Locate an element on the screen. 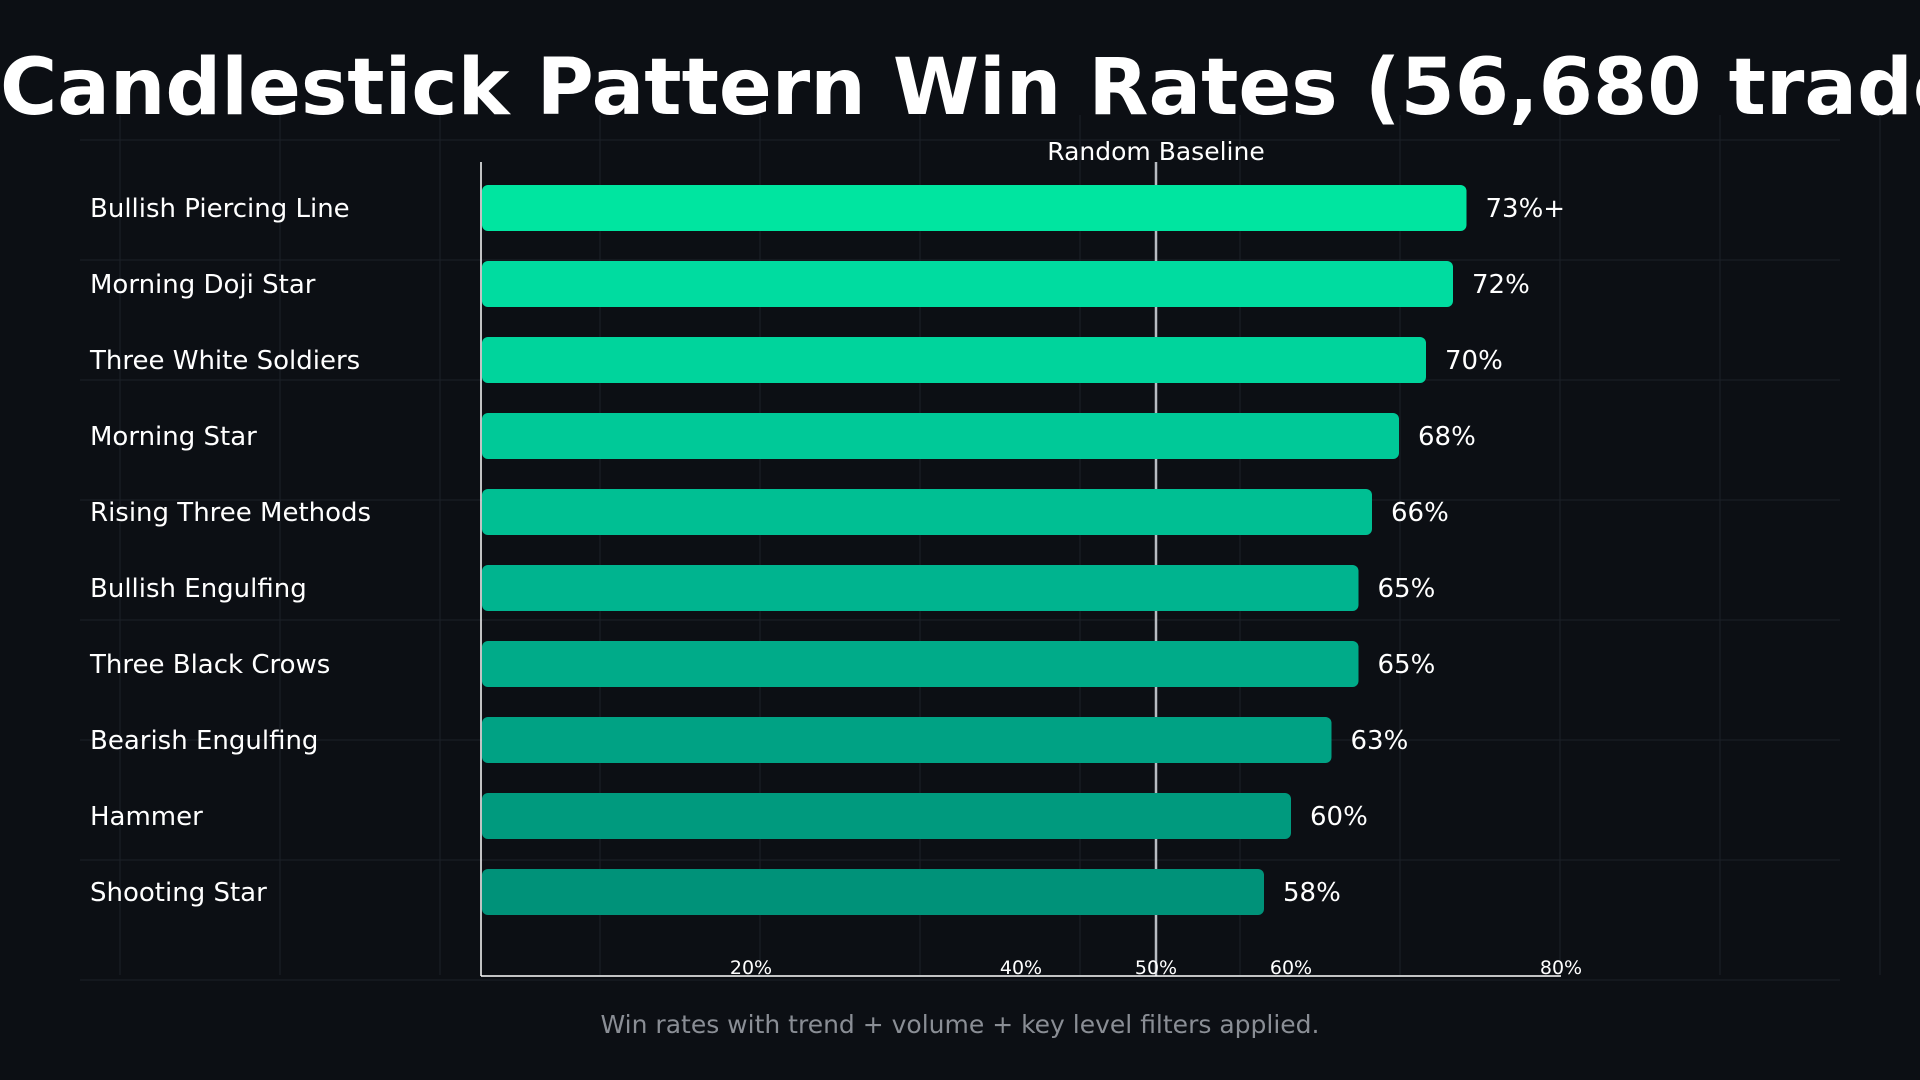 The height and width of the screenshot is (1080, 1920). value-labels: 73%+ 72% 70% 68% 66% 65% 65% 63% 60% 58% is located at coordinates (1424, 551).